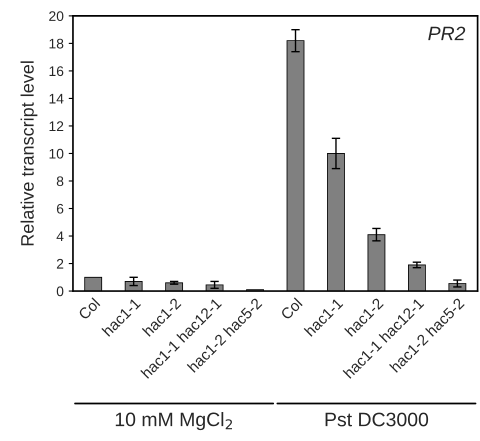 The width and height of the screenshot is (480, 441). I want to click on text: 10 mM MgCl$_{2}$, so click(174, 421).